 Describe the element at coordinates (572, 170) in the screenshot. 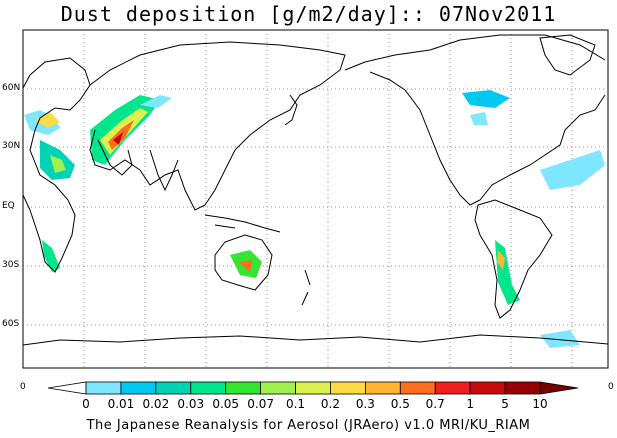

I see `dust-atlantic` at that location.